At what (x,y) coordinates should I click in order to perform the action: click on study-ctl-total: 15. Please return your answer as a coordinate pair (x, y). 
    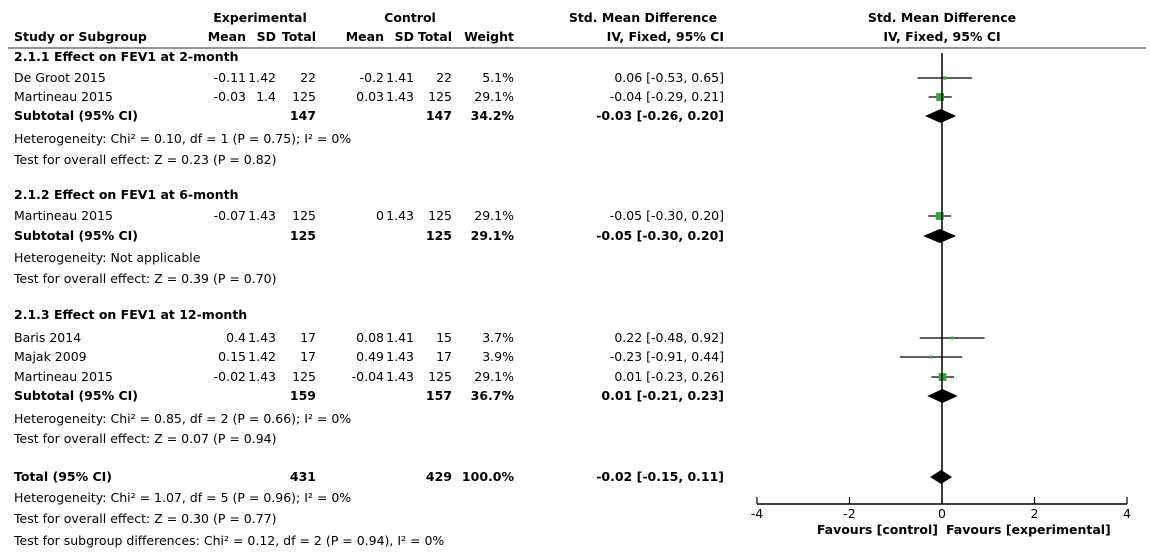
    Looking at the image, I should click on (444, 337).